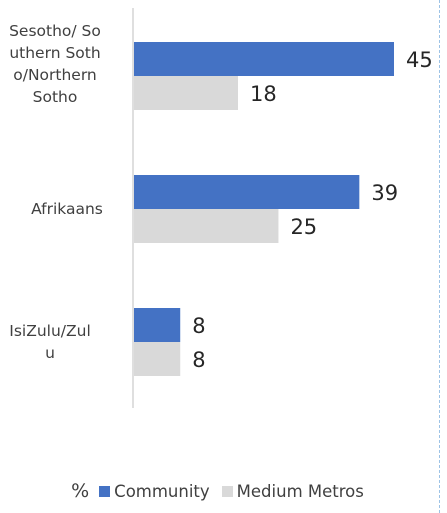 The width and height of the screenshot is (447, 513). What do you see at coordinates (50, 342) in the screenshot?
I see `category-label-2: IsiZulu/Zulu` at bounding box center [50, 342].